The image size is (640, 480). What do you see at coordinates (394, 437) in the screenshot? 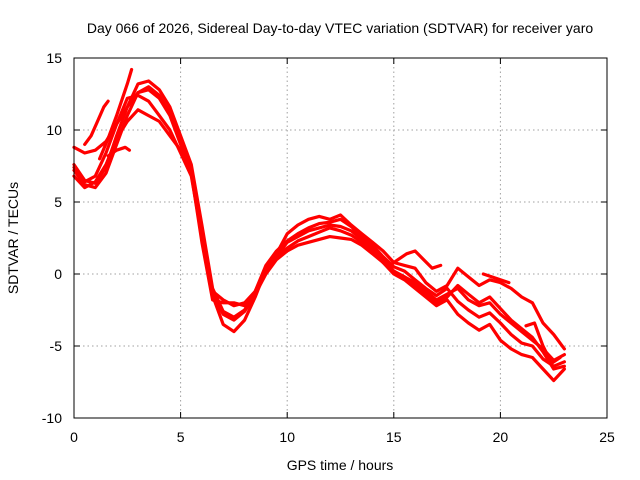
I see `x-tick-label: 15` at bounding box center [394, 437].